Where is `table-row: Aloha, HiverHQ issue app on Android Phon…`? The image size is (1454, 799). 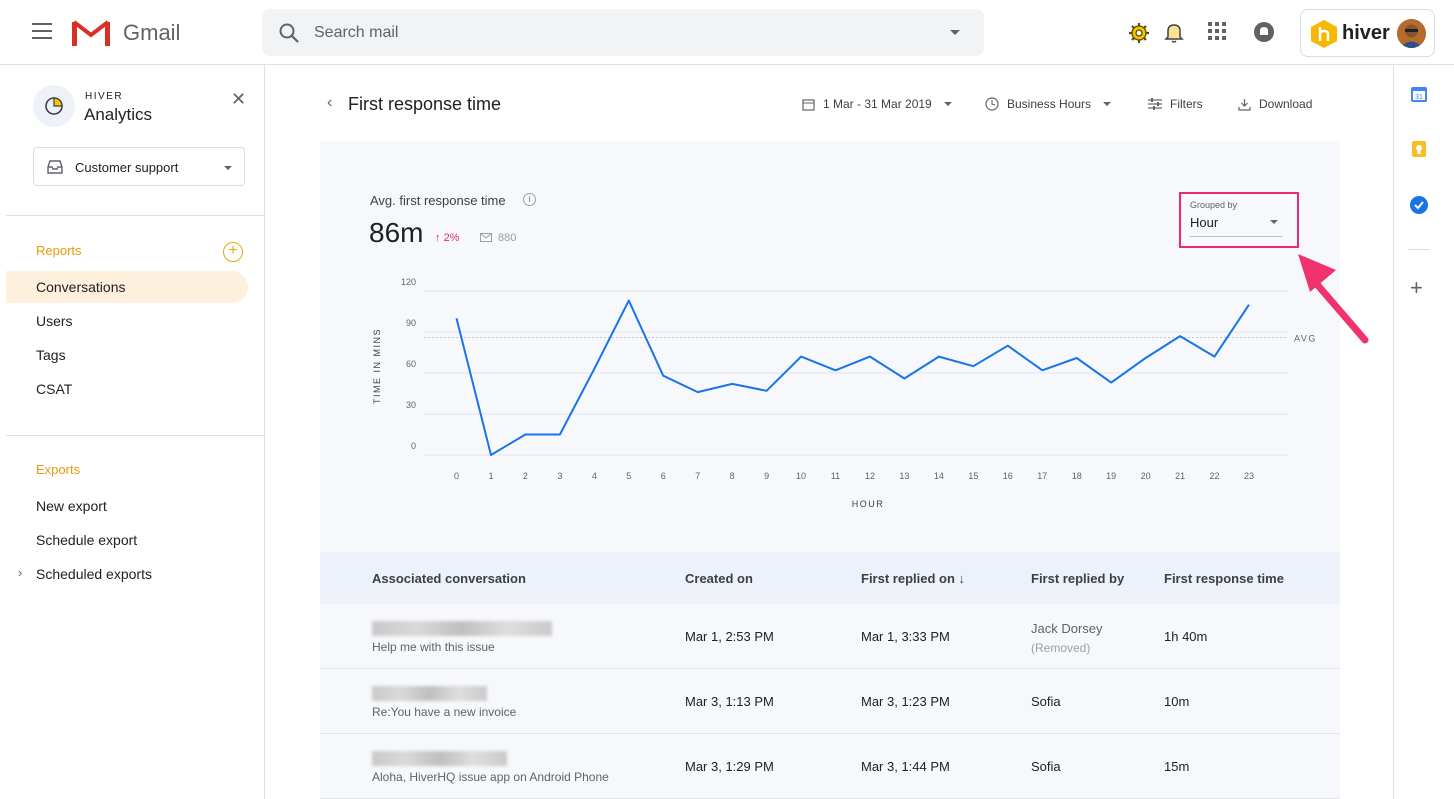
table-row: Aloha, HiverHQ issue app on Android Phon… is located at coordinates (830, 766).